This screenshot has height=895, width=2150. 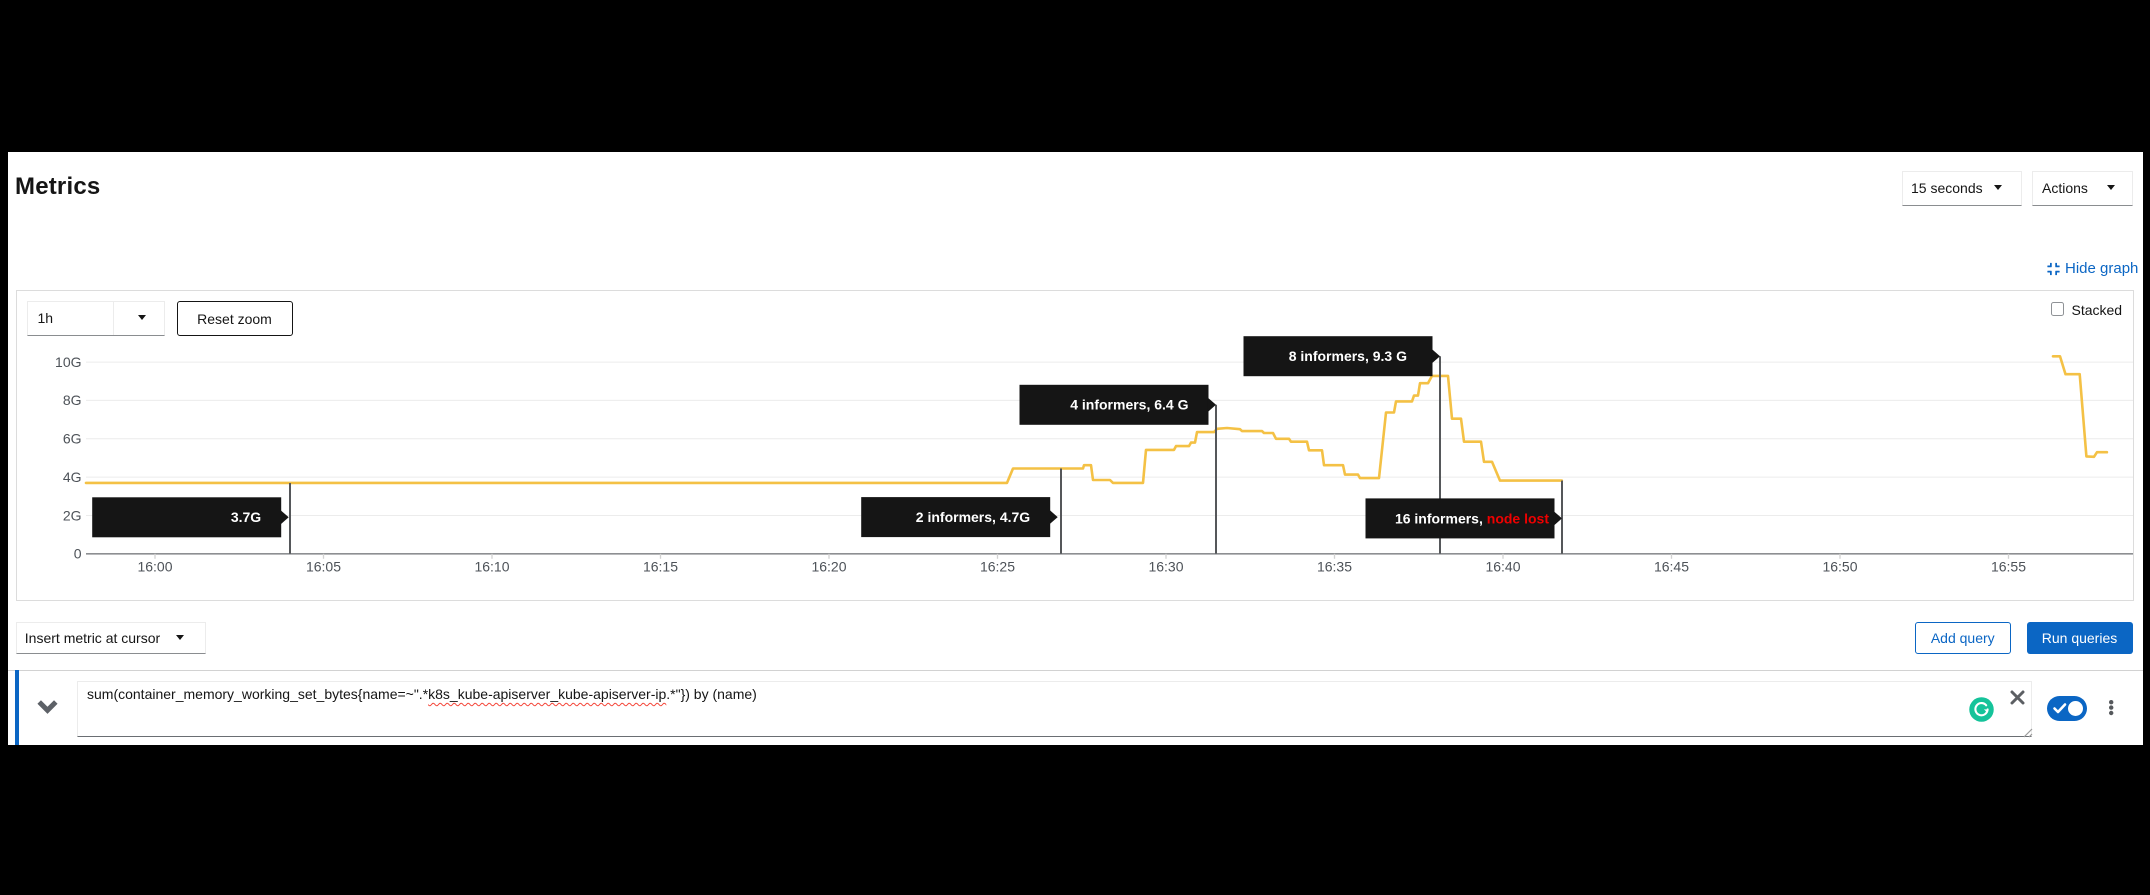 What do you see at coordinates (828, 566) in the screenshot?
I see `svg-text: 16:20` at bounding box center [828, 566].